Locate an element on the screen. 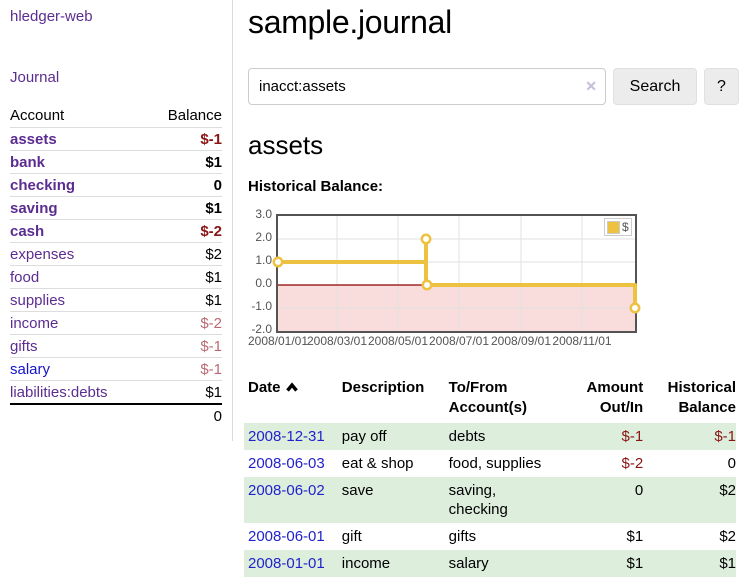 The width and height of the screenshot is (742, 582). y-axis-tick: 2.0 is located at coordinates (263, 237).